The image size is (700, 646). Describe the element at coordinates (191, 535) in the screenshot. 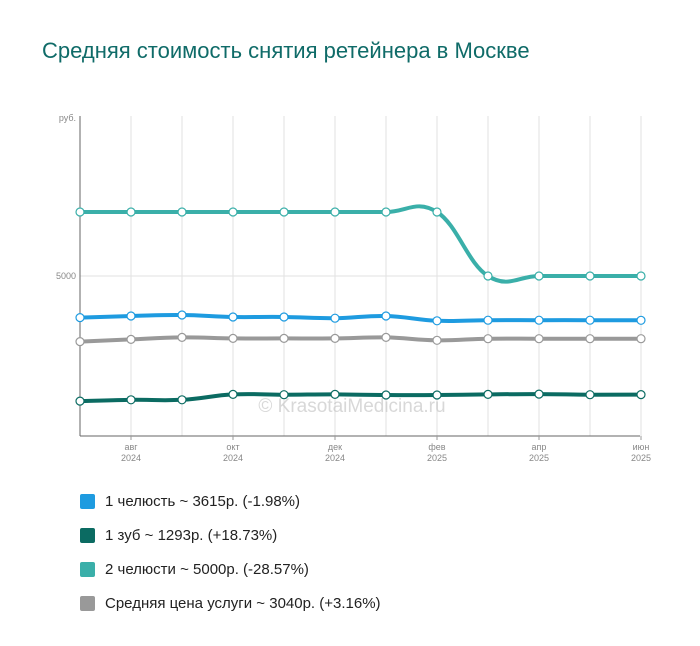

I see `legend-label: 1 зуб ~ 1293р. (+18.73%)` at that location.